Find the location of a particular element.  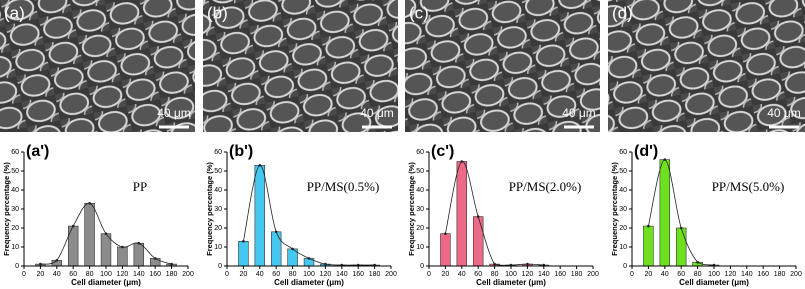

image-label: (c) is located at coordinates (419, 12).